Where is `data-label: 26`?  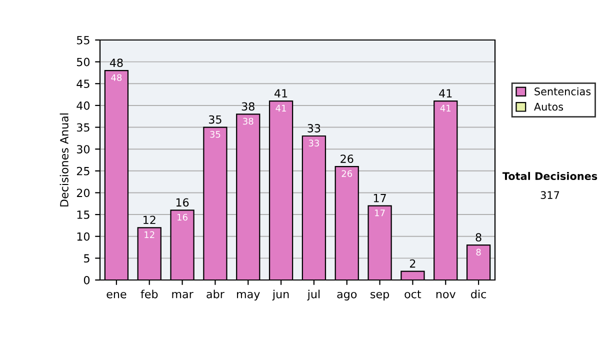
data-label: 26 is located at coordinates (347, 174).